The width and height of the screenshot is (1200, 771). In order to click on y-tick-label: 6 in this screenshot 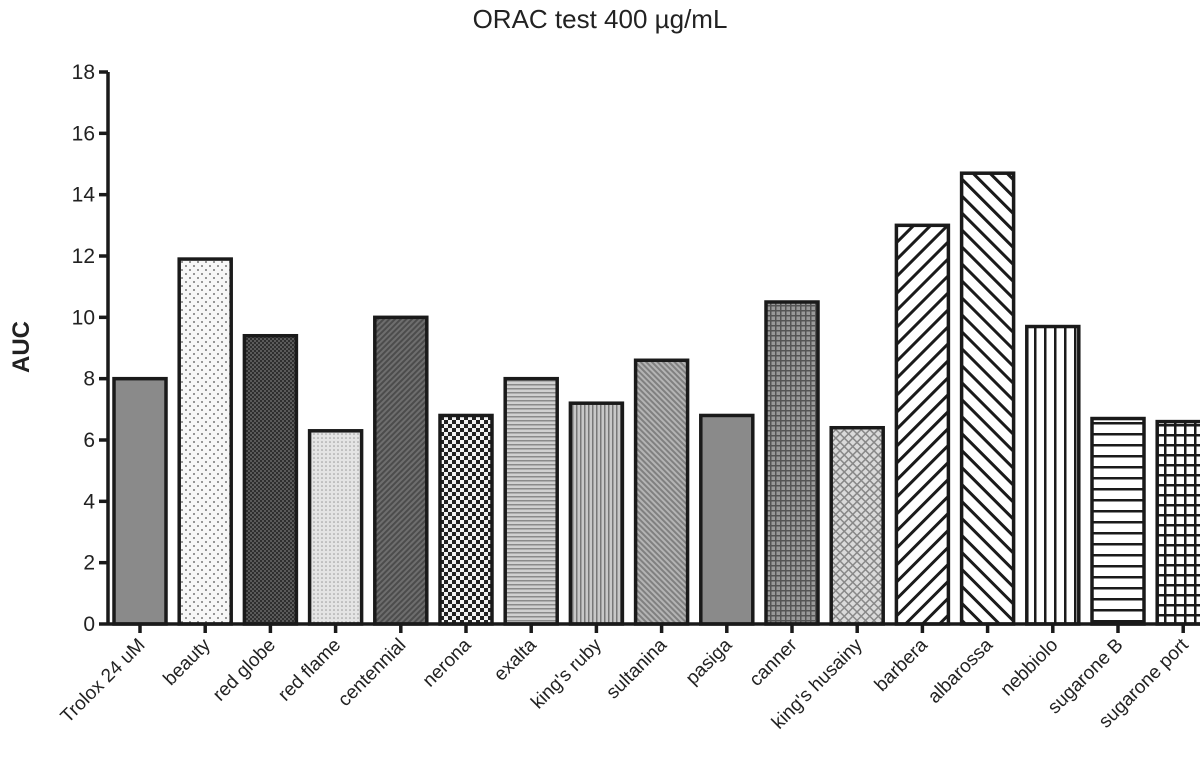, I will do `click(89, 440)`.